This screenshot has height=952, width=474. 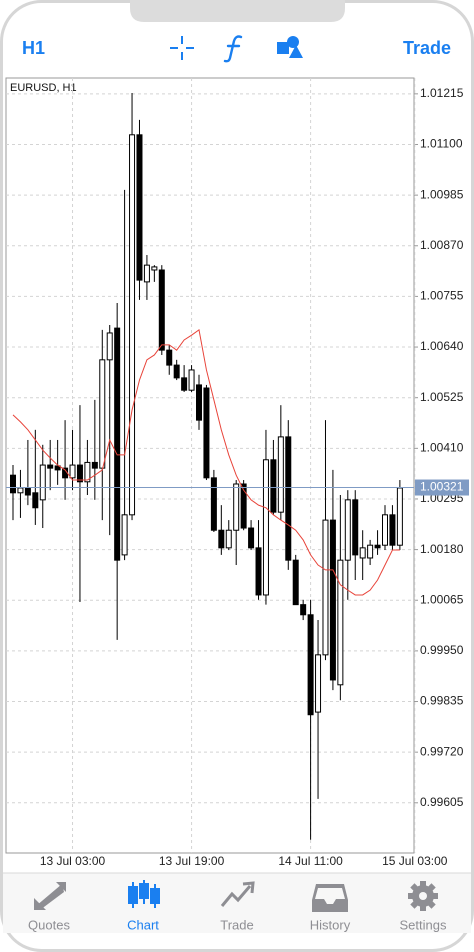 I want to click on timeframe-button: H1, so click(x=33, y=48).